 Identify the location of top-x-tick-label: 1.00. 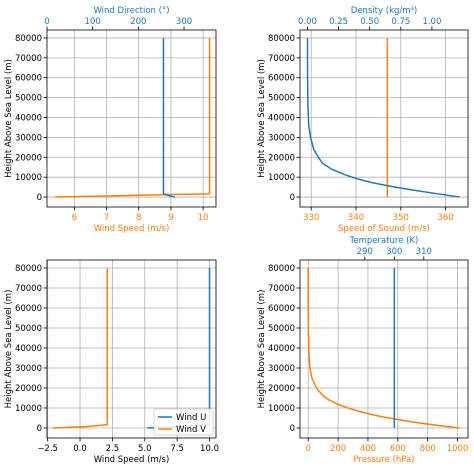
(431, 22).